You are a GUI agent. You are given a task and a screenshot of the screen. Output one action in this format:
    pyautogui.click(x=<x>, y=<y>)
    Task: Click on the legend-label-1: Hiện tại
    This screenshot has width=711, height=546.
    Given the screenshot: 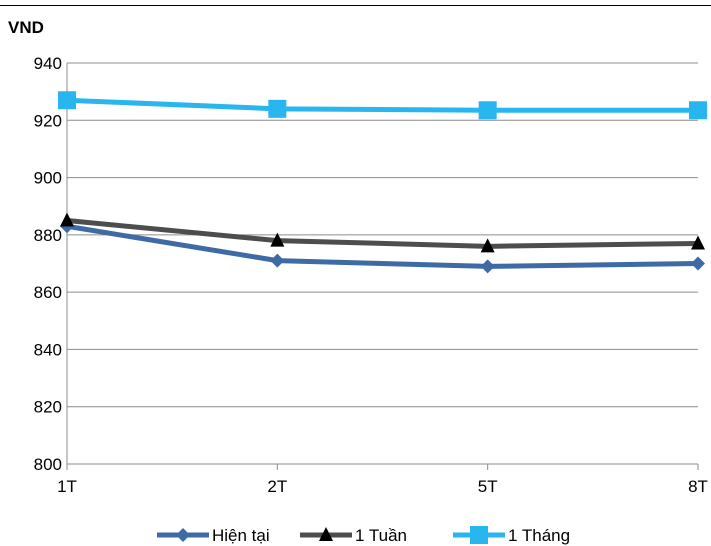 What is the action you would take?
    pyautogui.click(x=241, y=535)
    